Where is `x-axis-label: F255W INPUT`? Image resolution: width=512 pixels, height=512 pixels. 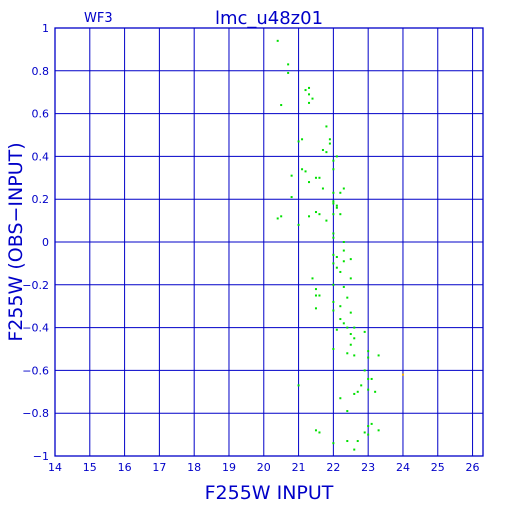
x-axis-label: F255W INPUT is located at coordinates (269, 493).